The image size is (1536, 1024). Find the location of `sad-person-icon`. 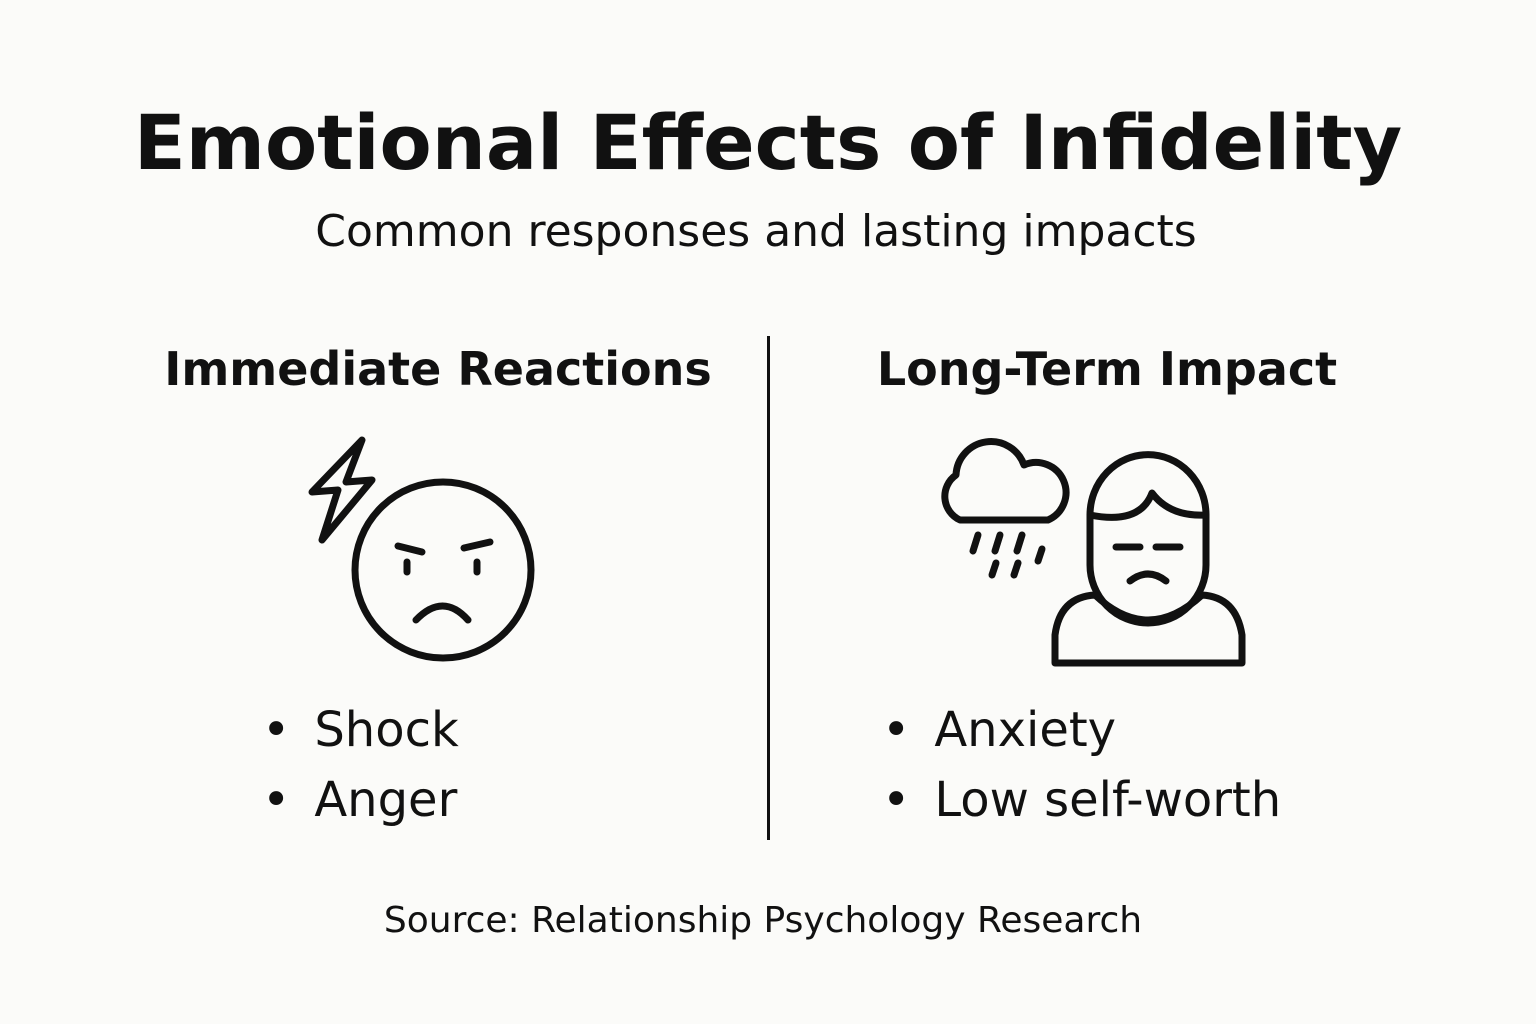

sad-person-icon is located at coordinates (1093, 552).